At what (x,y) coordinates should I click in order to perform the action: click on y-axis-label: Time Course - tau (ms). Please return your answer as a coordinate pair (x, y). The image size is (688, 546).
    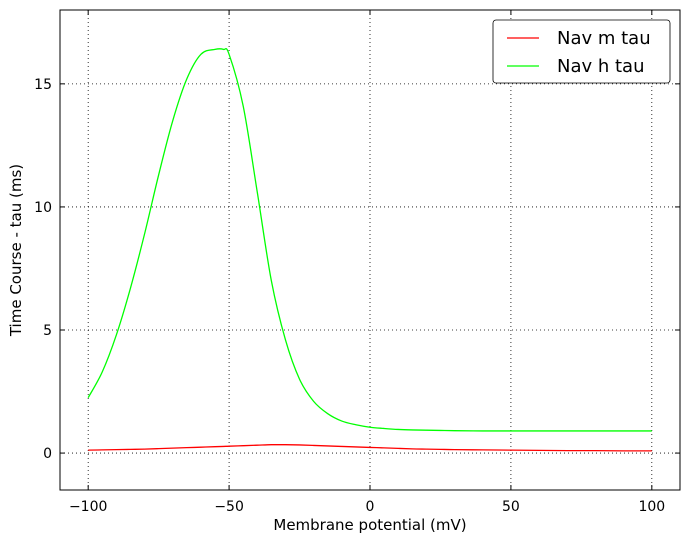
    Looking at the image, I should click on (16, 250).